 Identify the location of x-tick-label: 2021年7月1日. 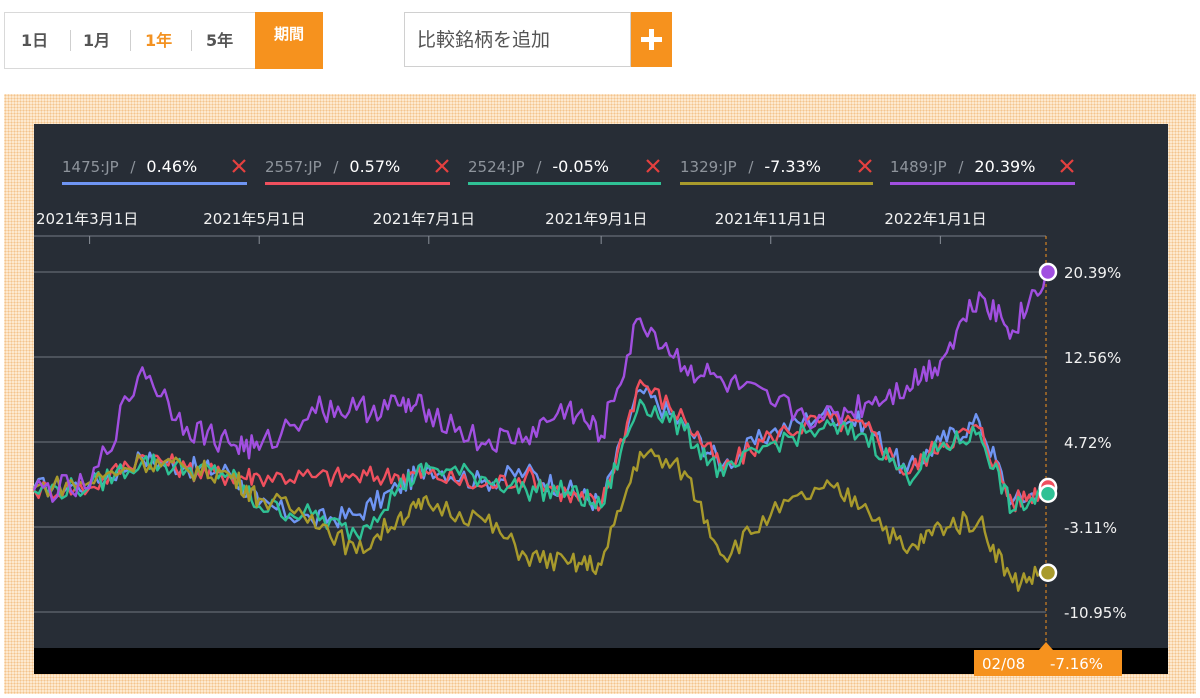
(424, 219).